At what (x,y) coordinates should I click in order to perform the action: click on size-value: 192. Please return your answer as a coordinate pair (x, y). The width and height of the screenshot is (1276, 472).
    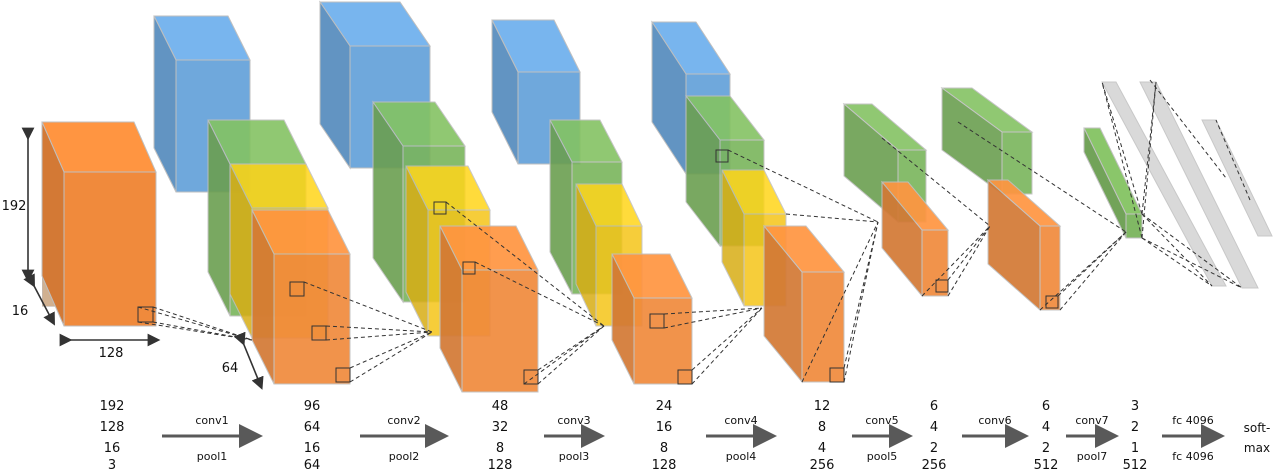
    Looking at the image, I should click on (112, 406).